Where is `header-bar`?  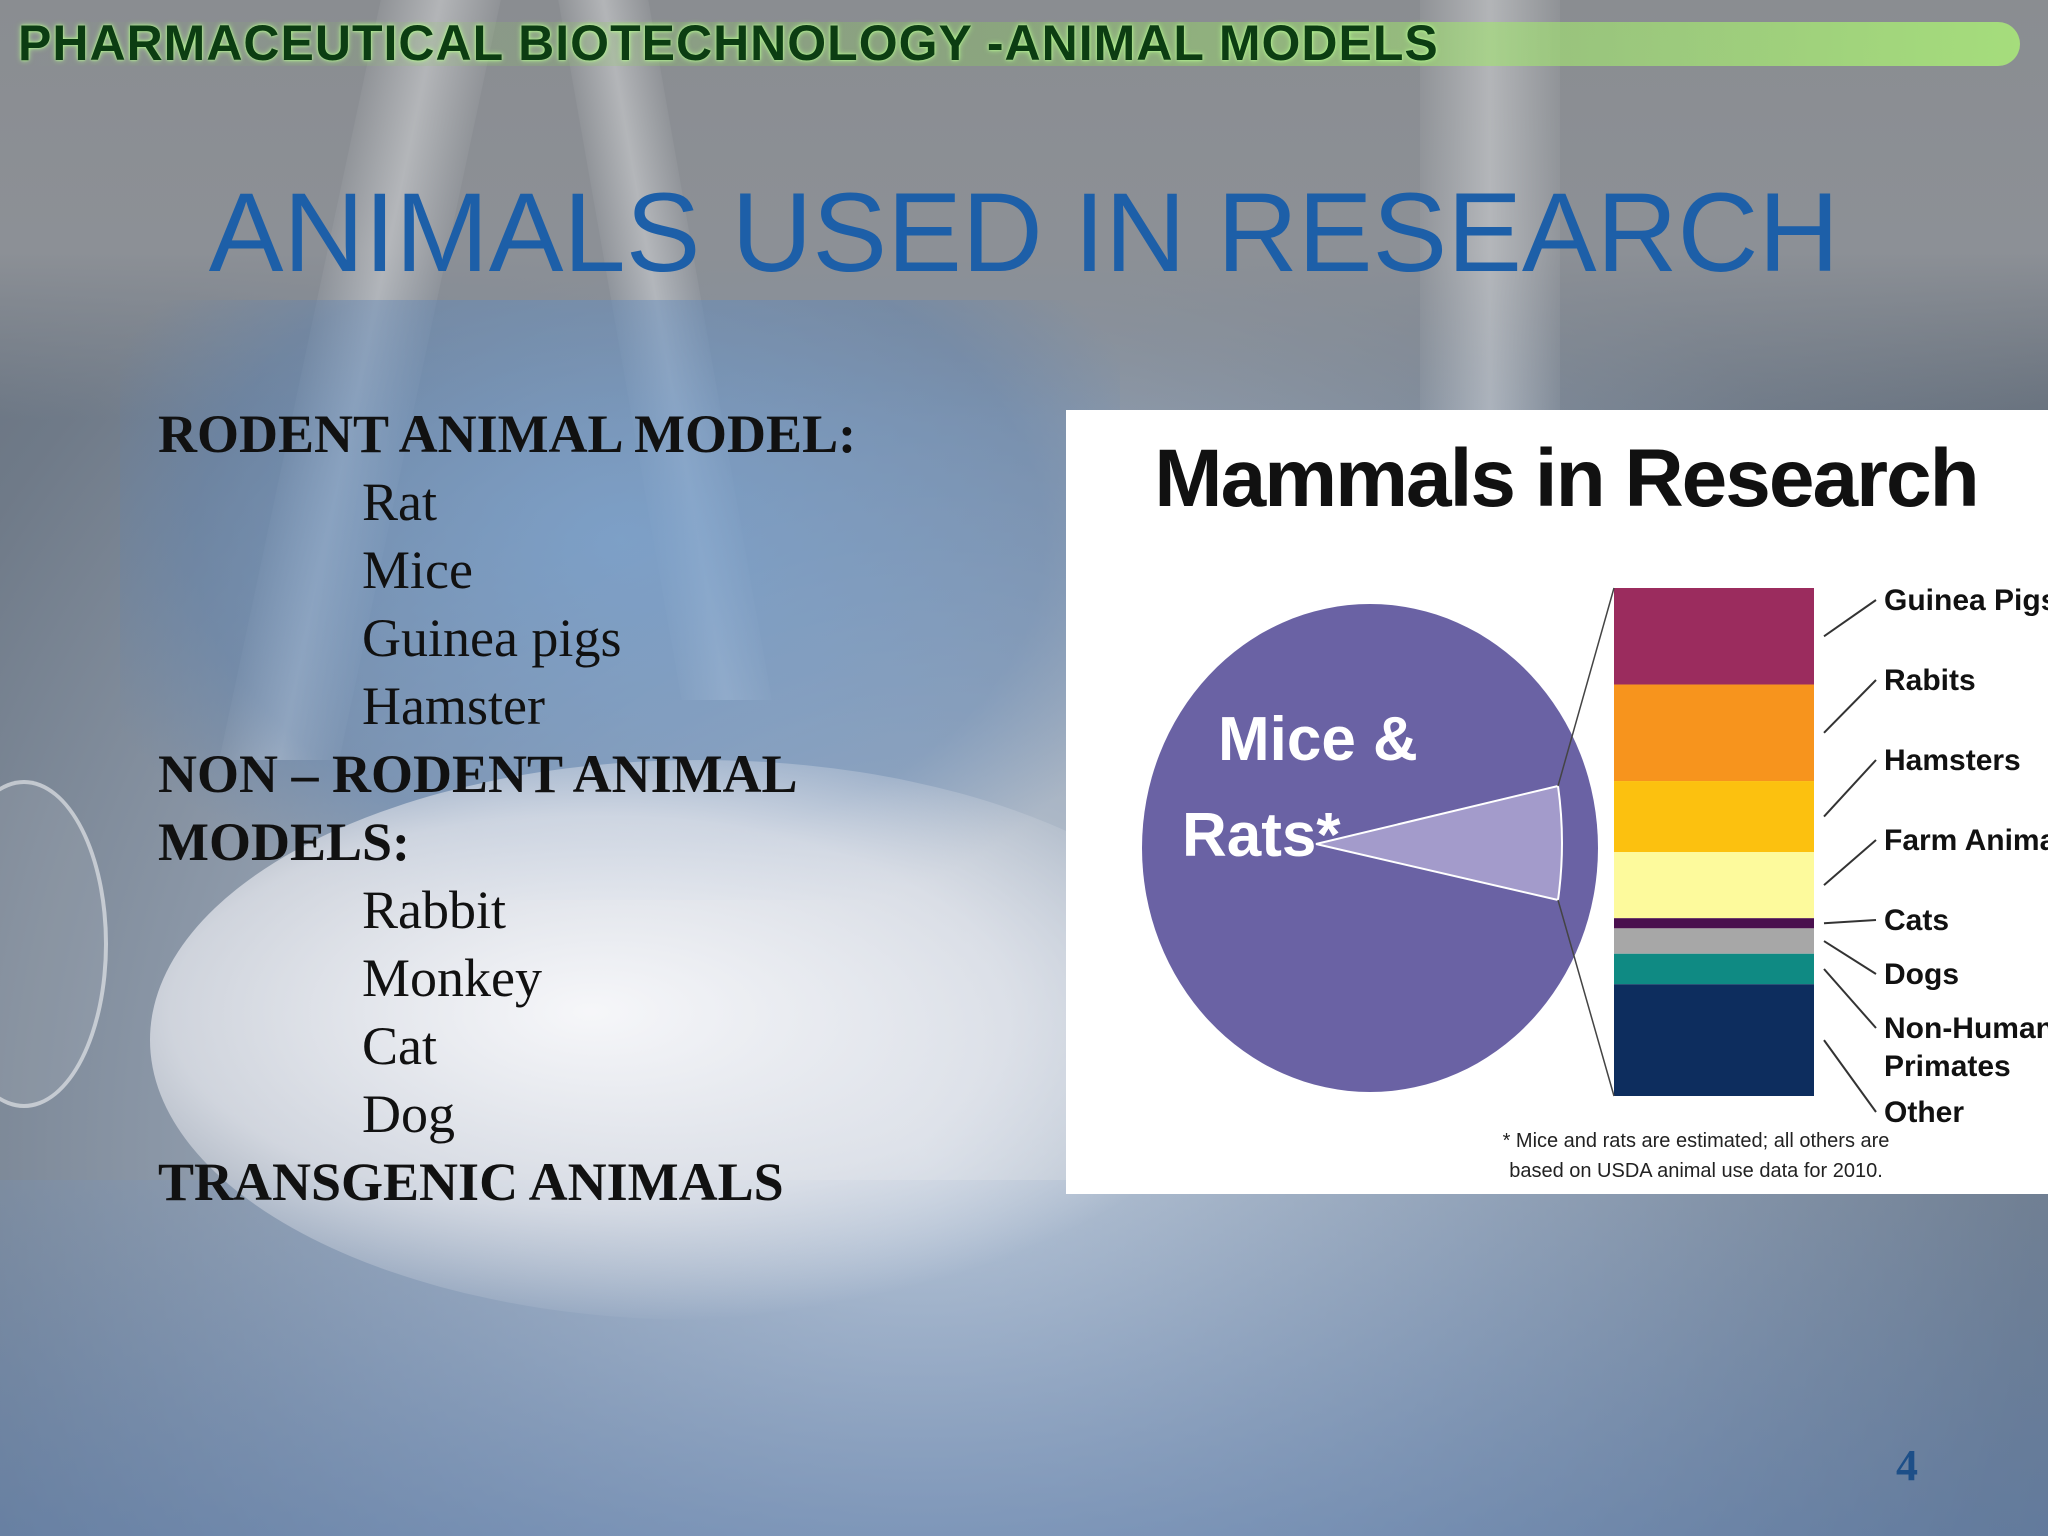 header-bar is located at coordinates (1010, 44).